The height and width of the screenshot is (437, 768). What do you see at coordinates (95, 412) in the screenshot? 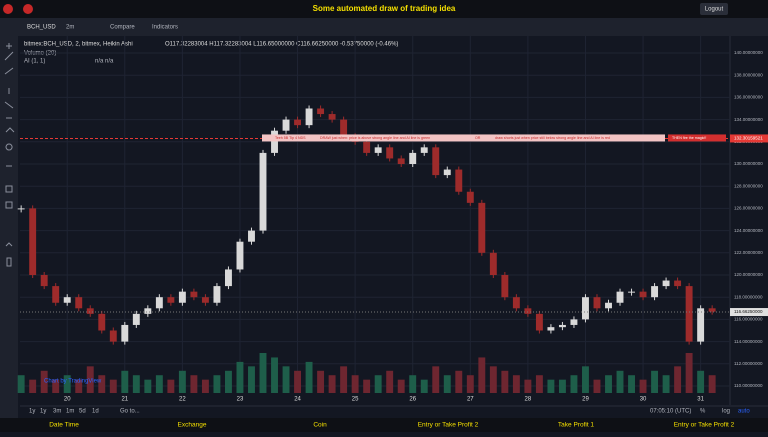
I see `range-button: 1d` at bounding box center [95, 412].